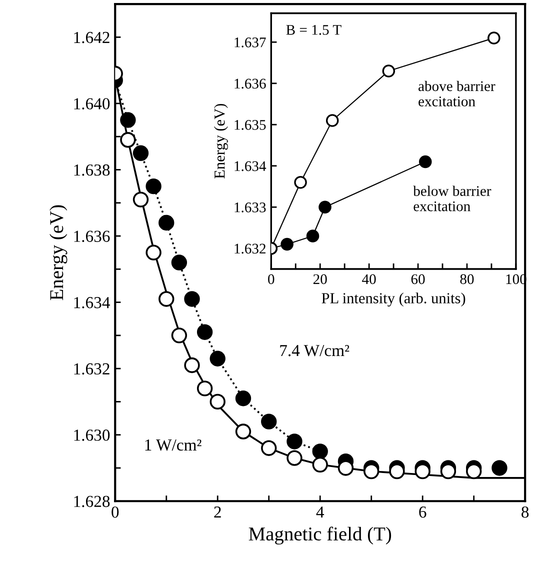 The image size is (538, 576). I want to click on annotation: B = 1.5 T, so click(314, 30).